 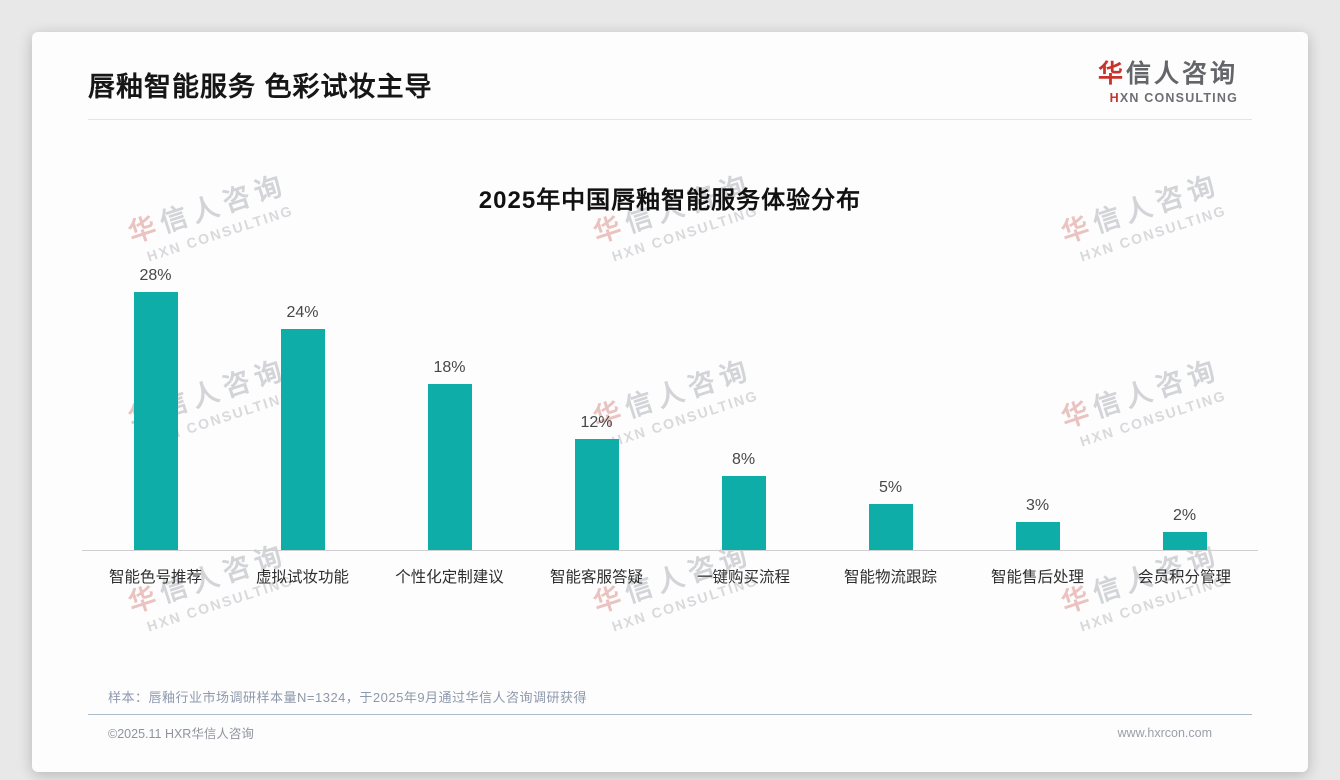 I want to click on page-title: 唇釉智能服务 色彩试妆主导, so click(x=260, y=87).